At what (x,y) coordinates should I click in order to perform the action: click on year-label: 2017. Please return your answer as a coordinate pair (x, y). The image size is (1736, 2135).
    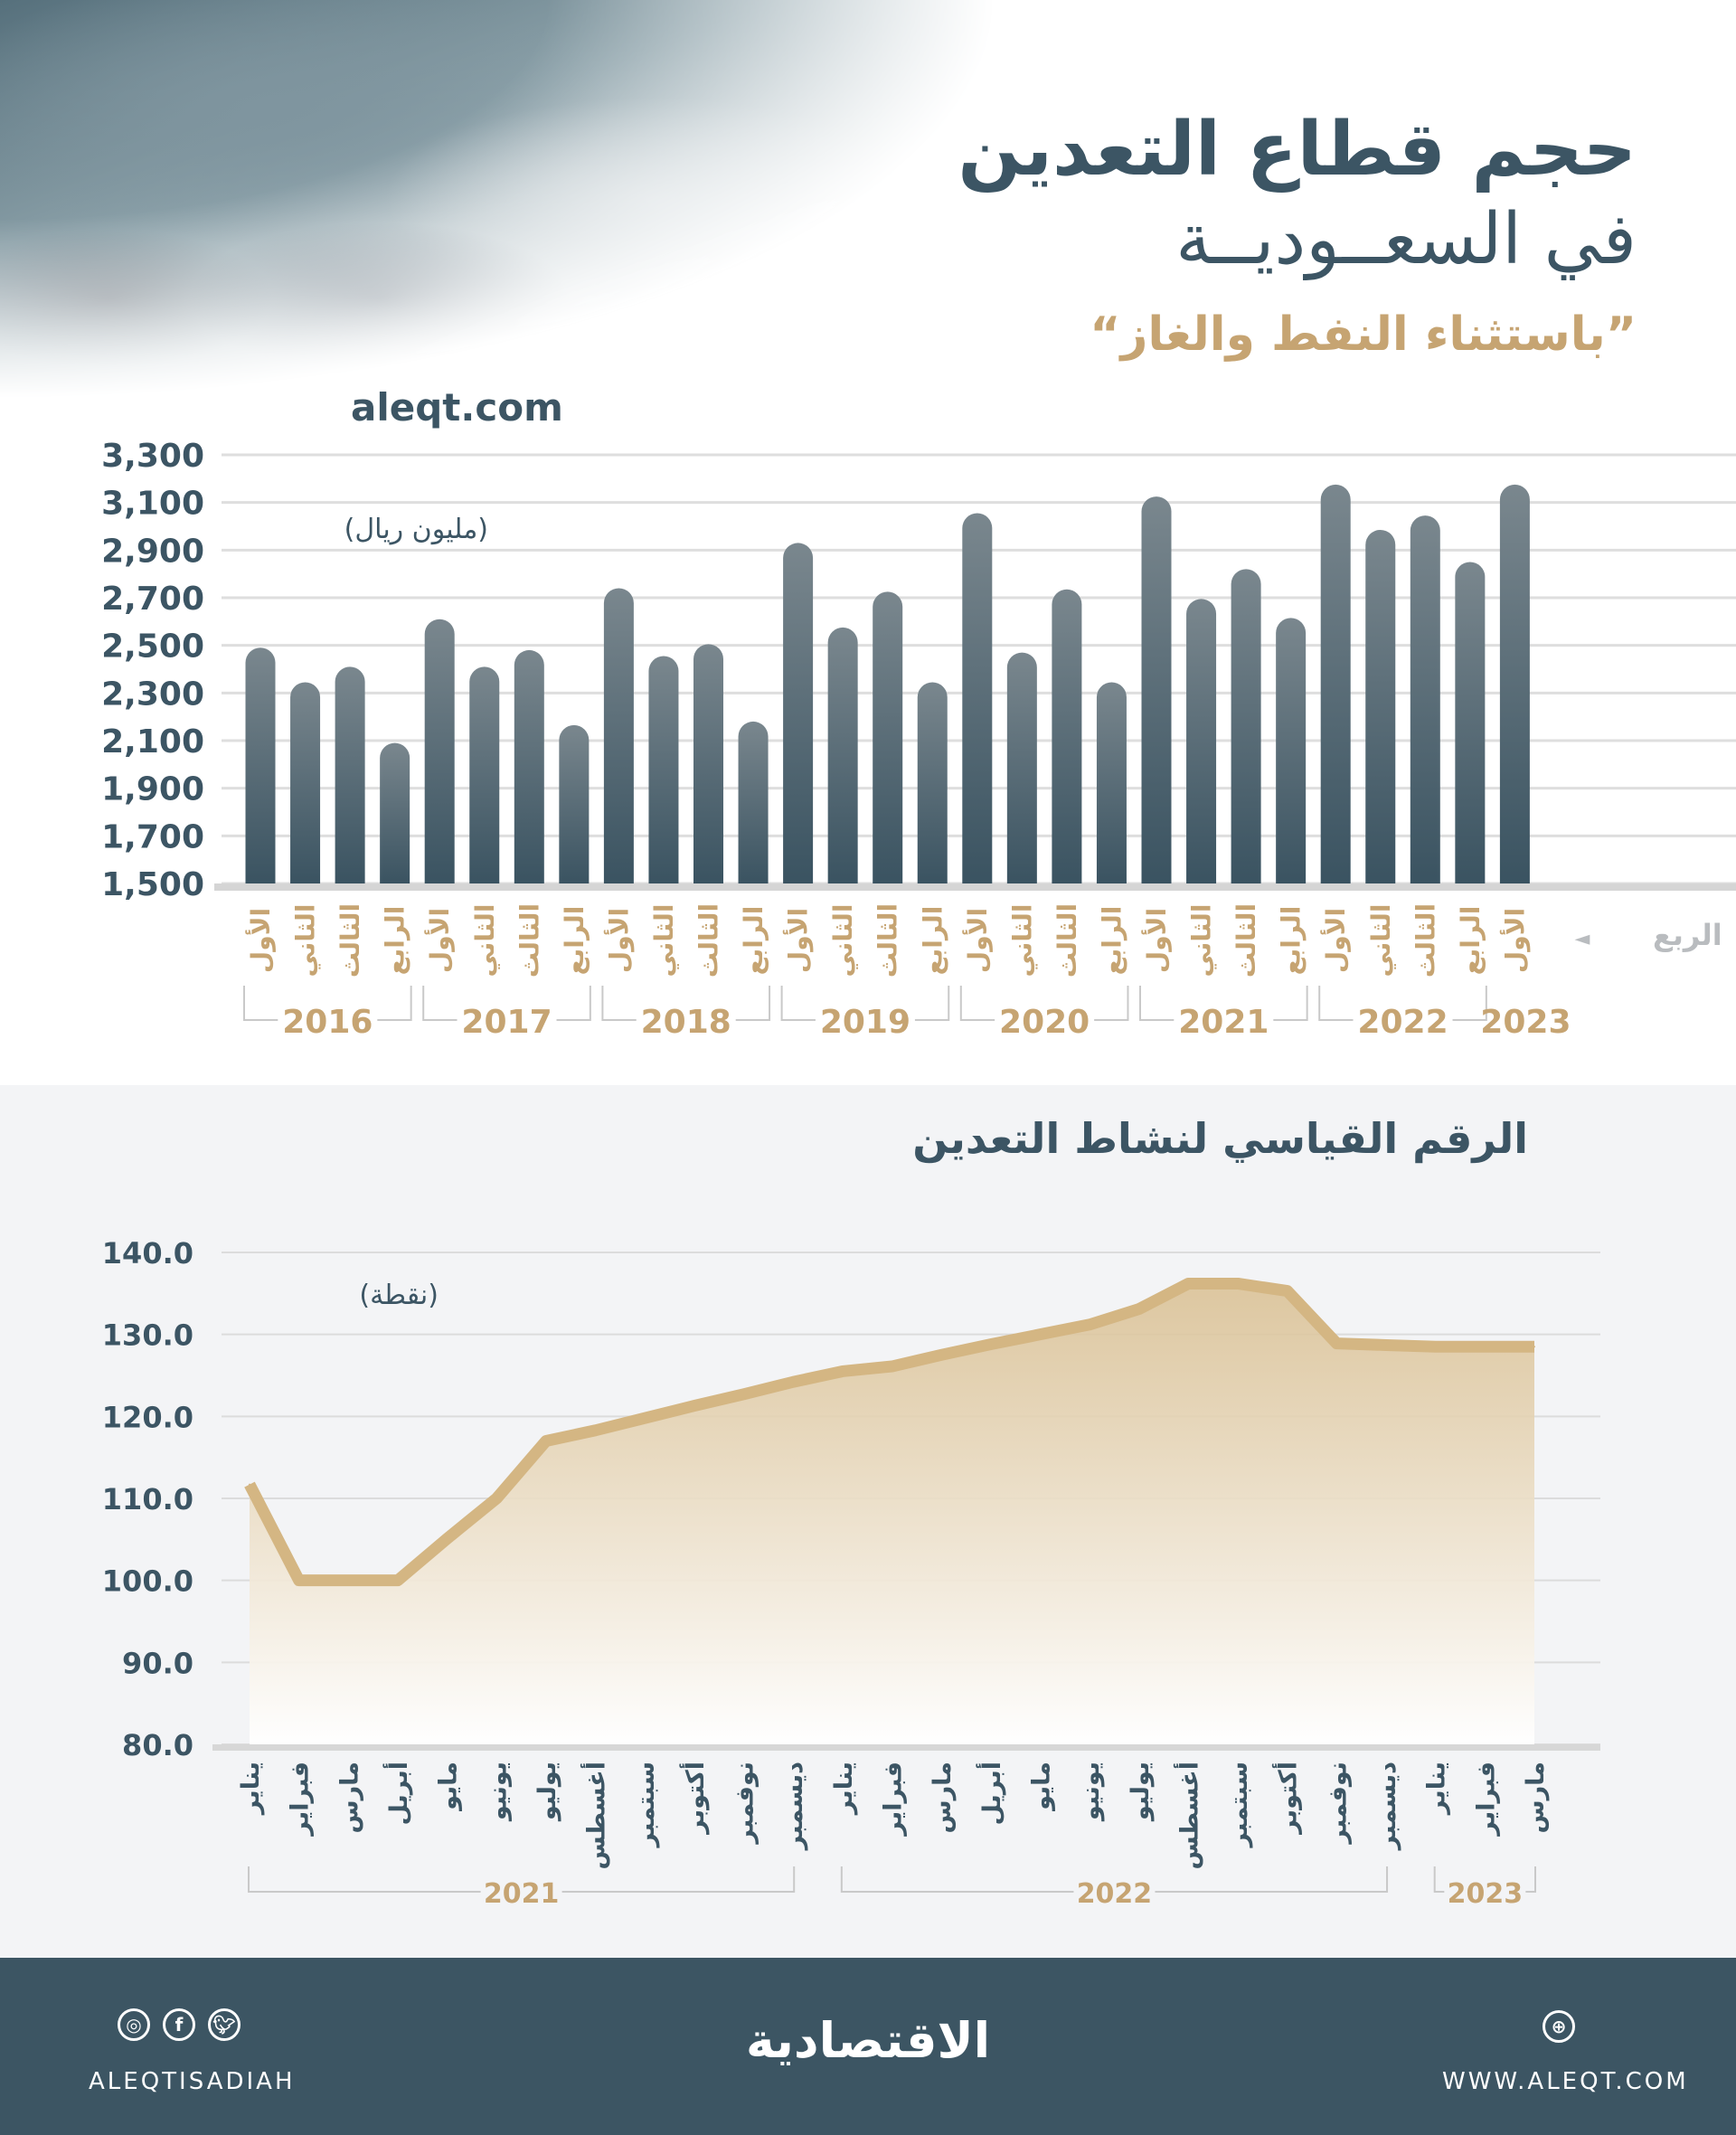
    Looking at the image, I should click on (506, 1022).